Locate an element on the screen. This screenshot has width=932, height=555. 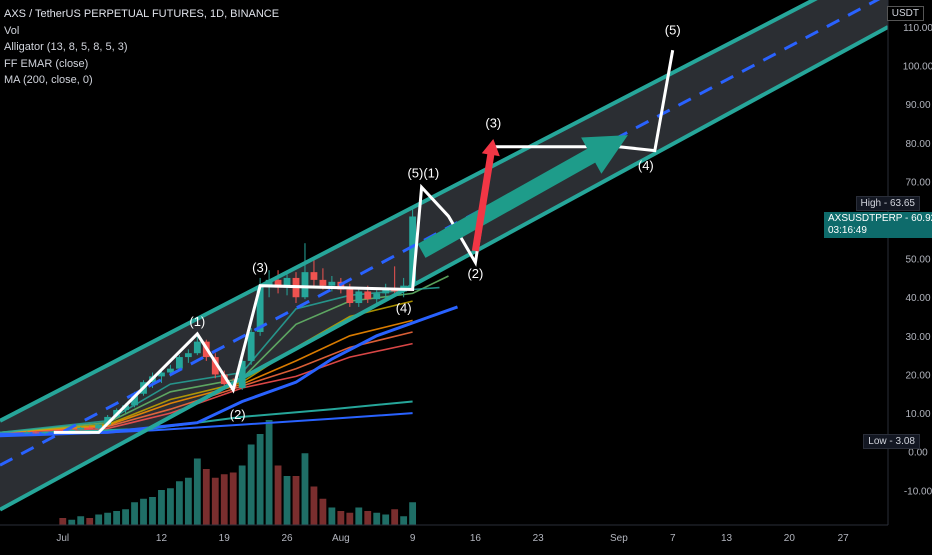
y-tick-label: 10.00 is located at coordinates (917, 414).